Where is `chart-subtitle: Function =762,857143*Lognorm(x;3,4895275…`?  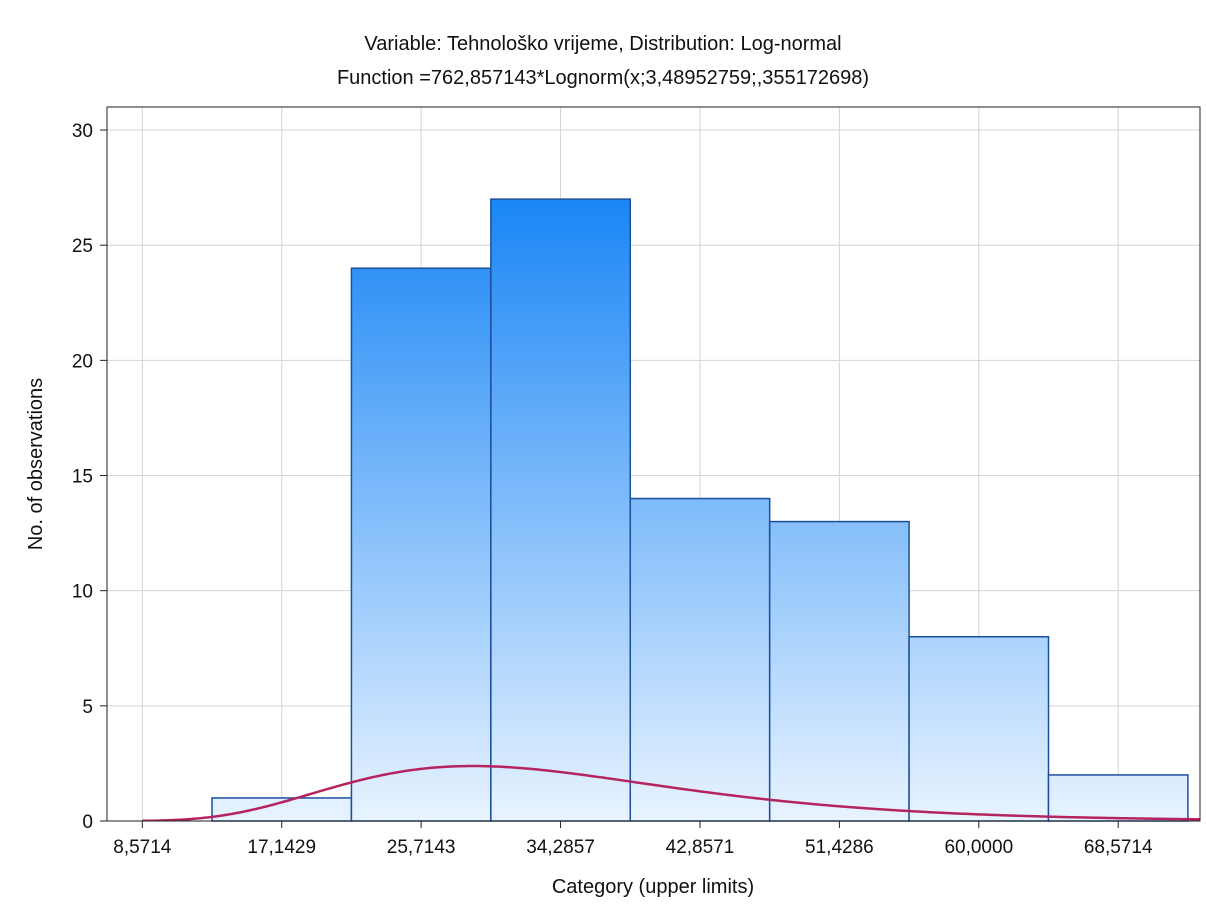 chart-subtitle: Function =762,857143*Lognorm(x;3,4895275… is located at coordinates (603, 78).